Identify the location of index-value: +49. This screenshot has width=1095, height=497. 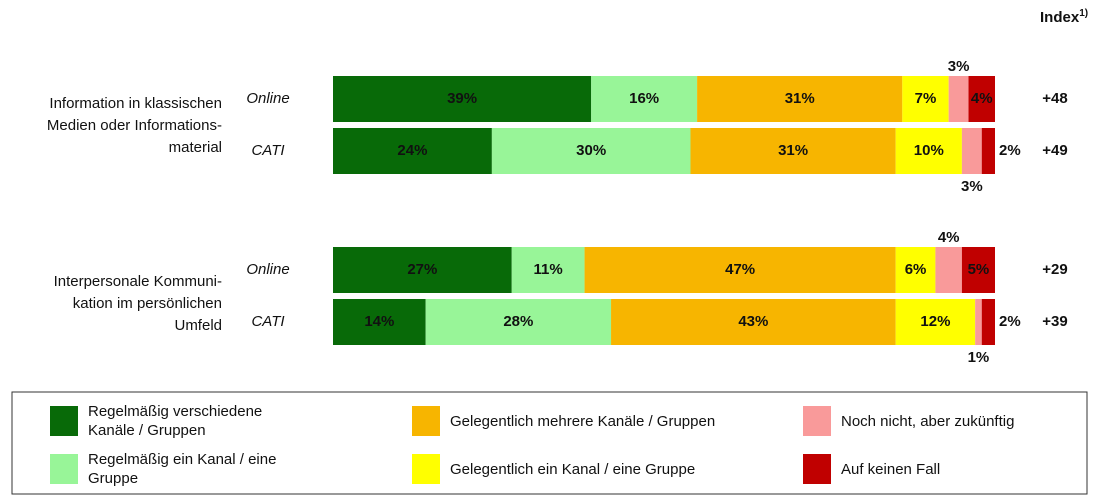
(1054, 150).